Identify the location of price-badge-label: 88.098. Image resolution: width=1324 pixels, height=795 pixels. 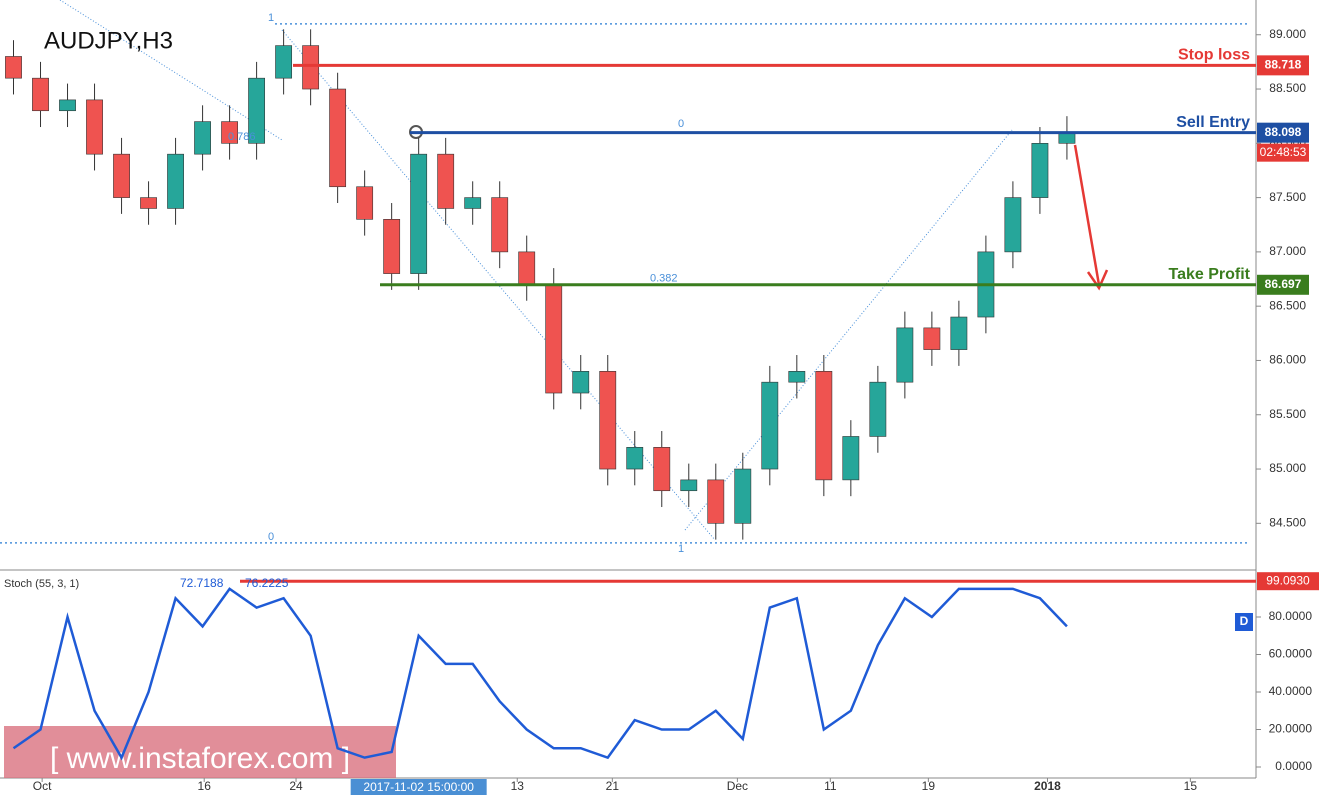
(1283, 132).